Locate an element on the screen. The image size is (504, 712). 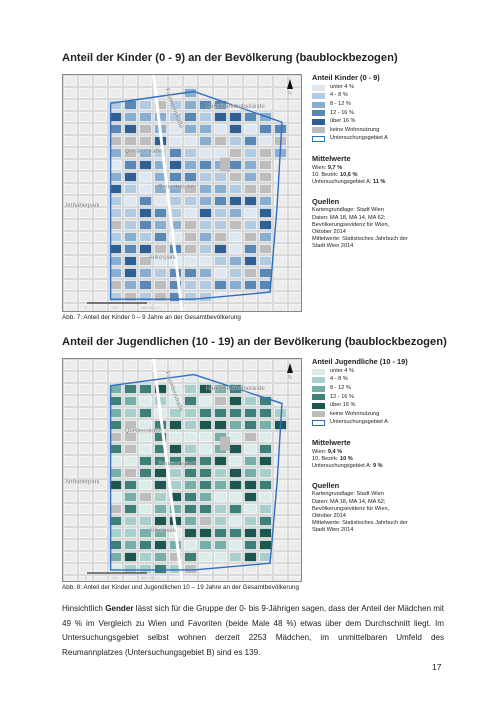
legend-row: 8 - 12 % is located at coordinates (372, 388).